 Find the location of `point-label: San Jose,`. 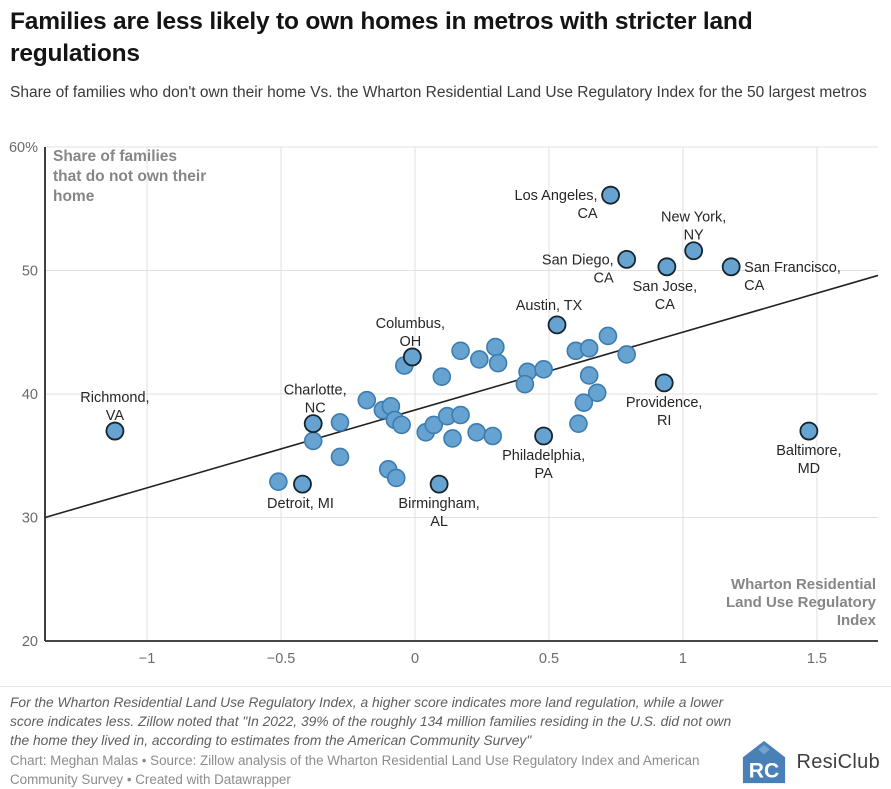

point-label: San Jose, is located at coordinates (665, 287).